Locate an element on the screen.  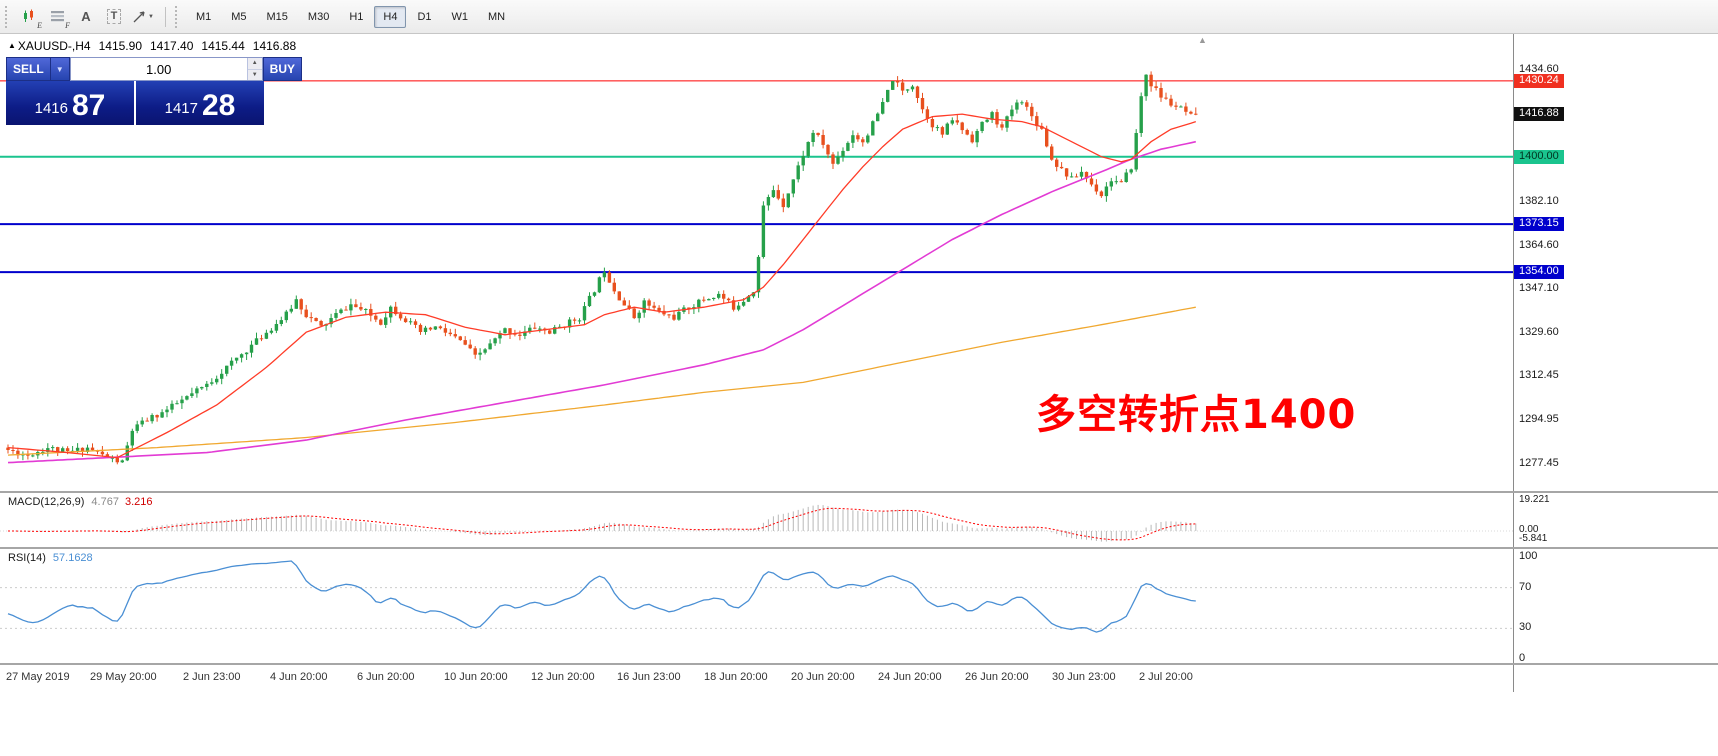
price-badge: 1416.88 is located at coordinates (1539, 114).